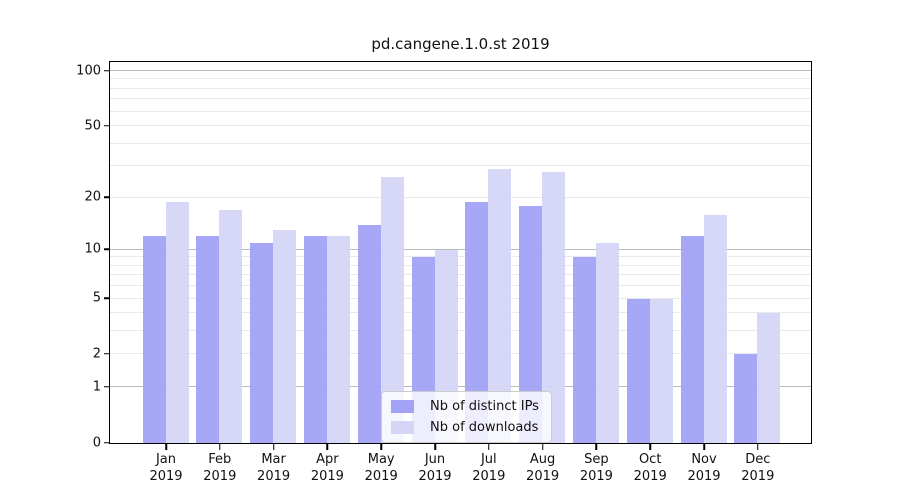 The height and width of the screenshot is (500, 900). I want to click on legend-swatch-downloads, so click(402, 427).